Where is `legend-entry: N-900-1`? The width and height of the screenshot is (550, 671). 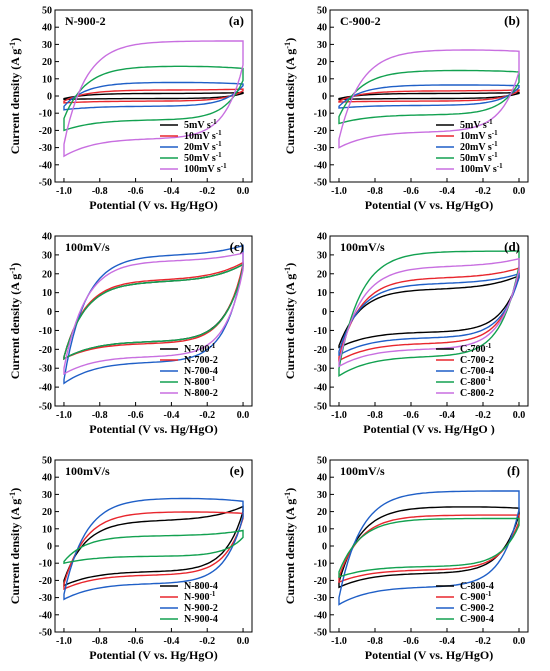 legend-entry: N-900-1 is located at coordinates (200, 596).